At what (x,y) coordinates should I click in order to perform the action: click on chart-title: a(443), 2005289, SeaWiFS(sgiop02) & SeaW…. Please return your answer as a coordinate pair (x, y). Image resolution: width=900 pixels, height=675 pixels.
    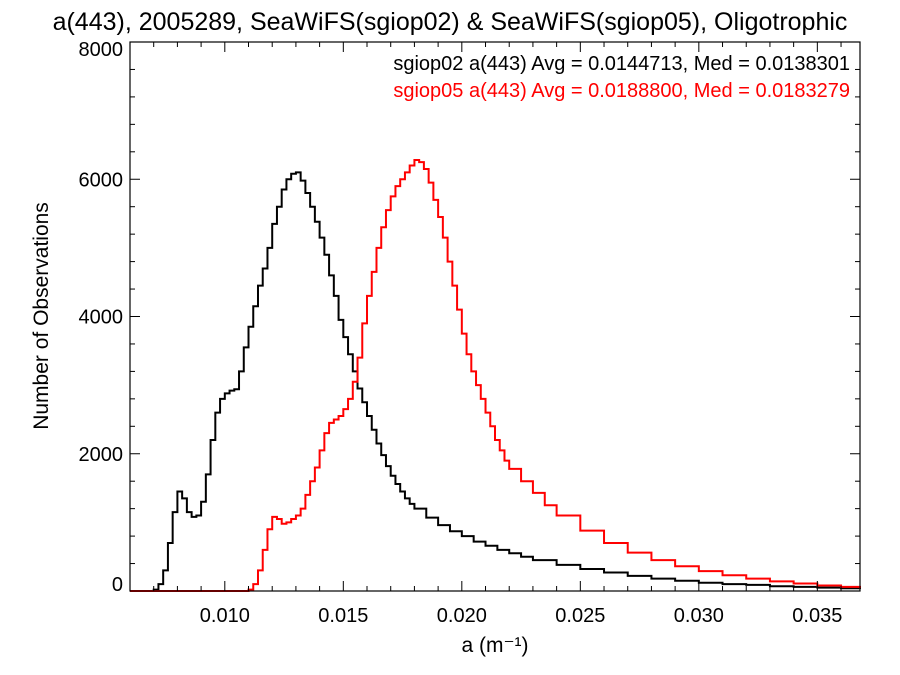
    Looking at the image, I should click on (450, 22).